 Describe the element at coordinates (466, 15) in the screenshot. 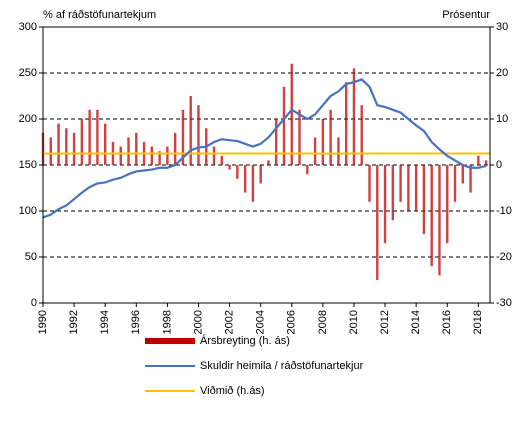

I see `y2-axis-title: Prósentur` at that location.